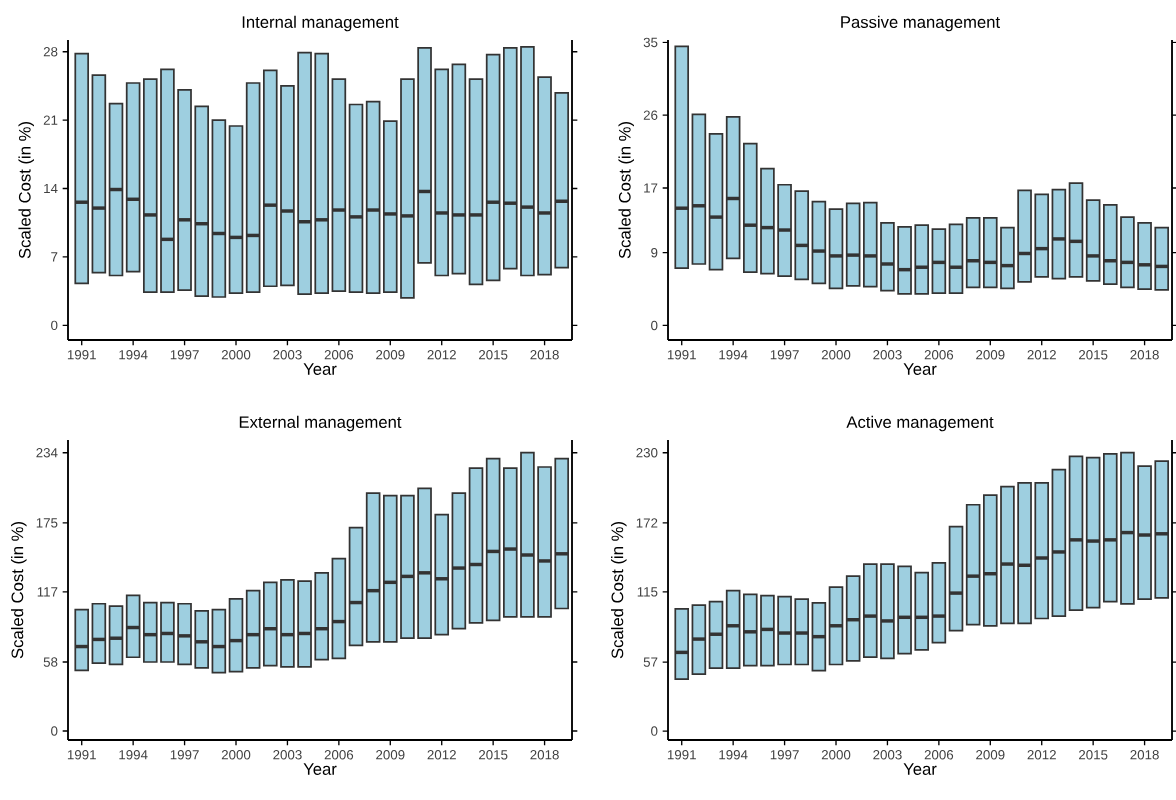 This screenshot has width=1176, height=800. What do you see at coordinates (647, 523) in the screenshot?
I see `y-tick-label: 172` at bounding box center [647, 523].